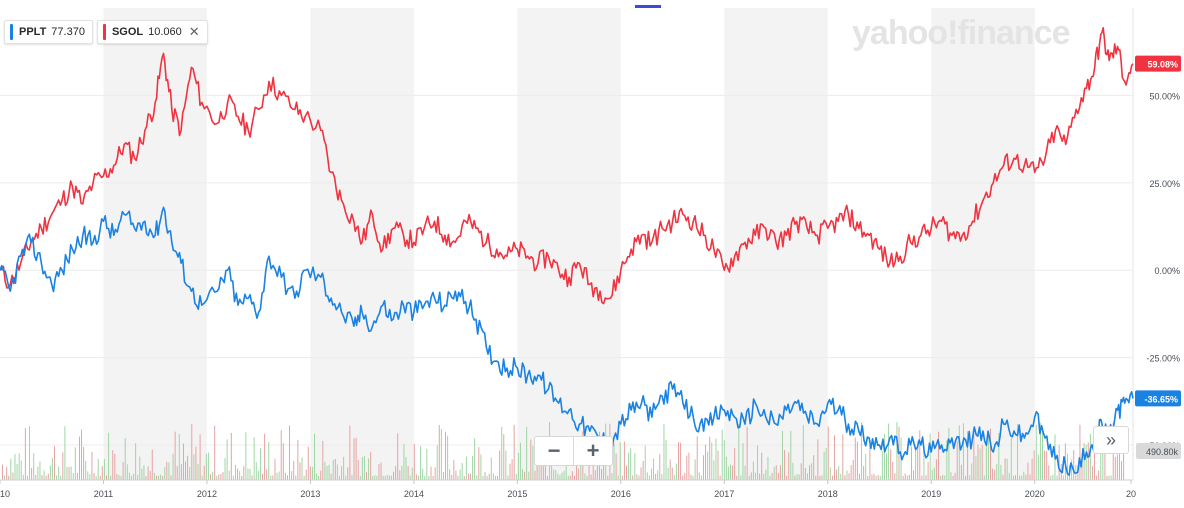 Image resolution: width=1184 pixels, height=508 pixels. What do you see at coordinates (554, 450) in the screenshot?
I see `zoom-out-button: −` at bounding box center [554, 450].